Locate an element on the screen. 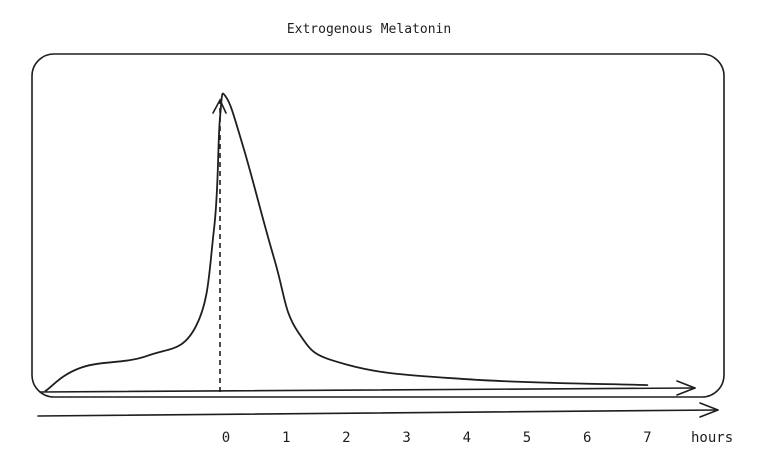 The image size is (769, 462). x-tick-label-6: 6 is located at coordinates (587, 438).